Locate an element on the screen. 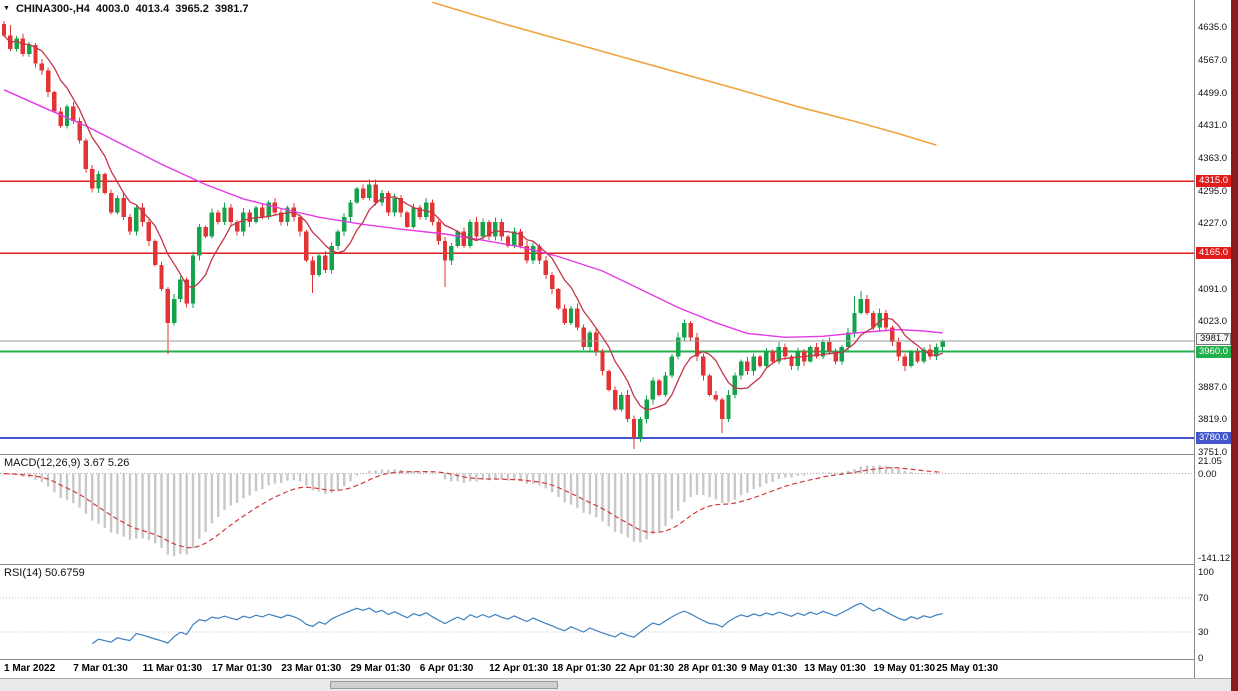 The width and height of the screenshot is (1238, 691). price-axis-label: 4091.0 is located at coordinates (1213, 289).